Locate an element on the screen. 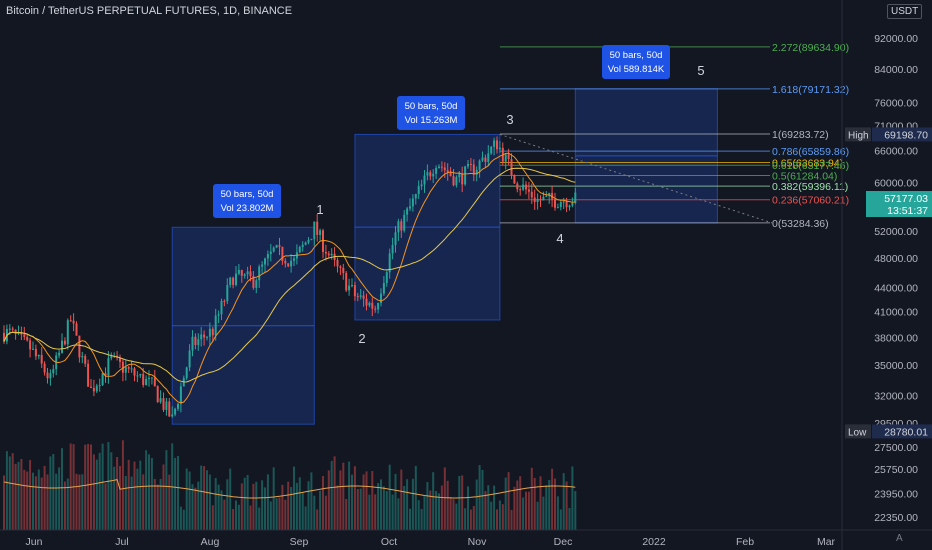 This screenshot has width=932, height=550. price-tick-label: 41000.00 is located at coordinates (896, 313).